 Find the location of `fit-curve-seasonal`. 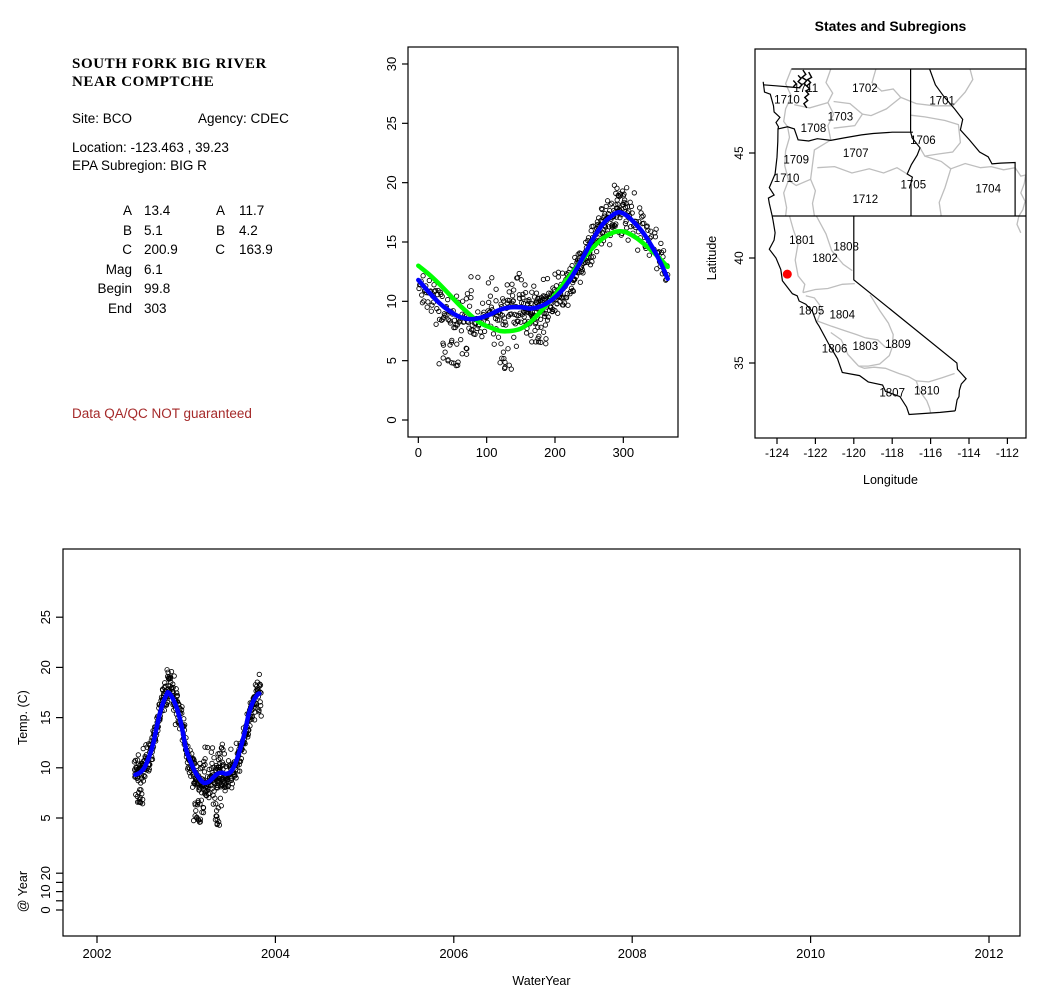

fit-curve-seasonal is located at coordinates (197, 737).